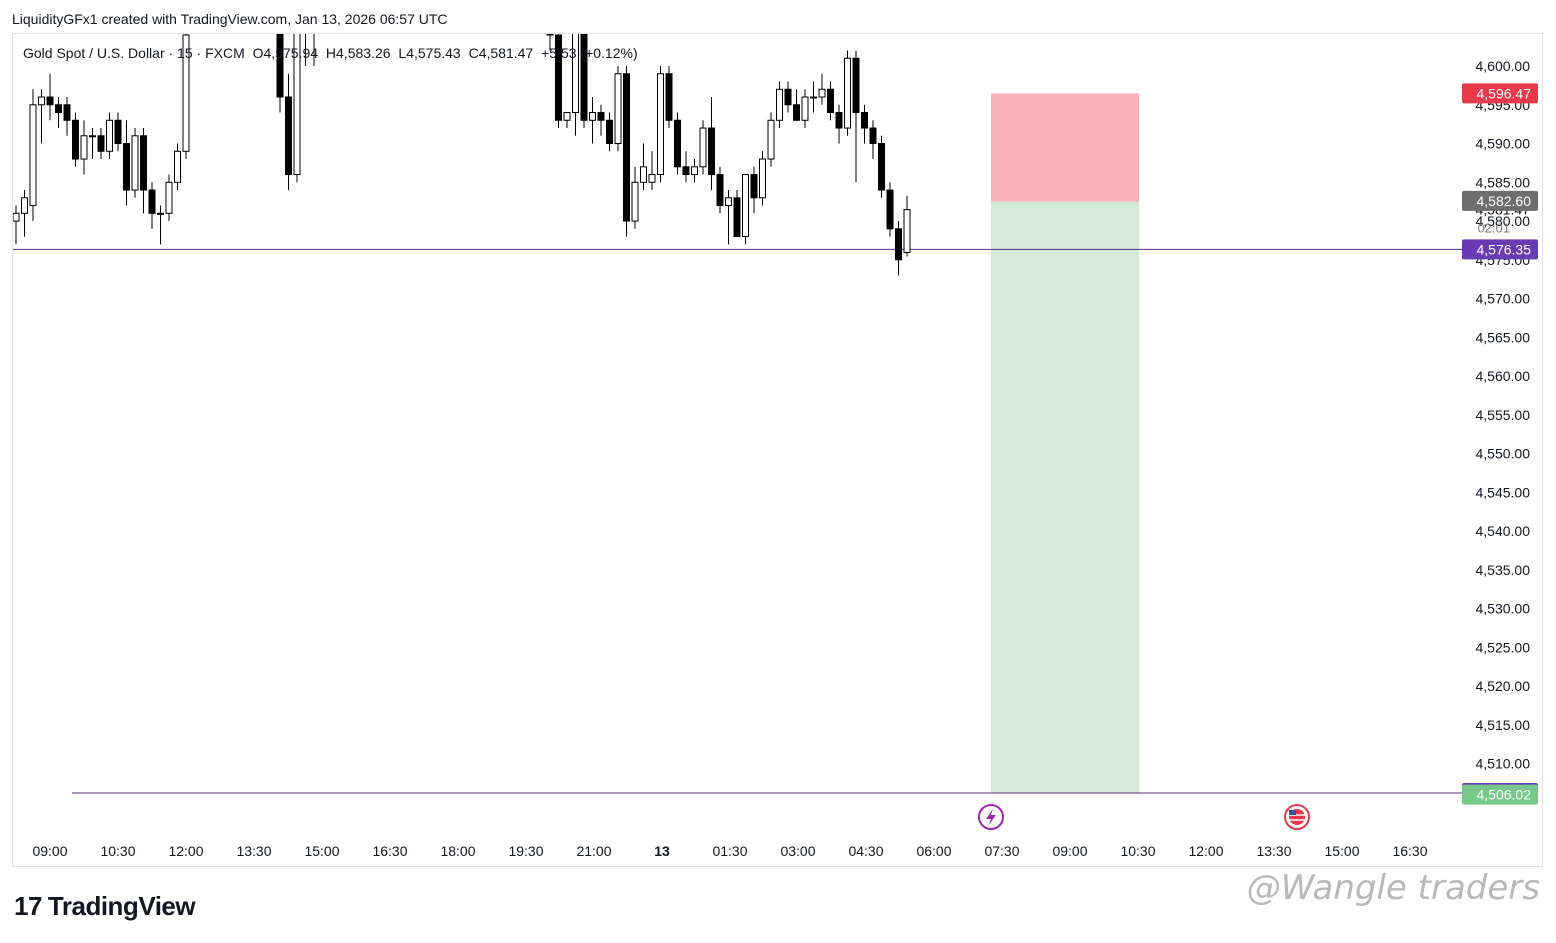 Image resolution: width=1556 pixels, height=943 pixels. I want to click on price-badge-label: 4,576.35, so click(1504, 249).